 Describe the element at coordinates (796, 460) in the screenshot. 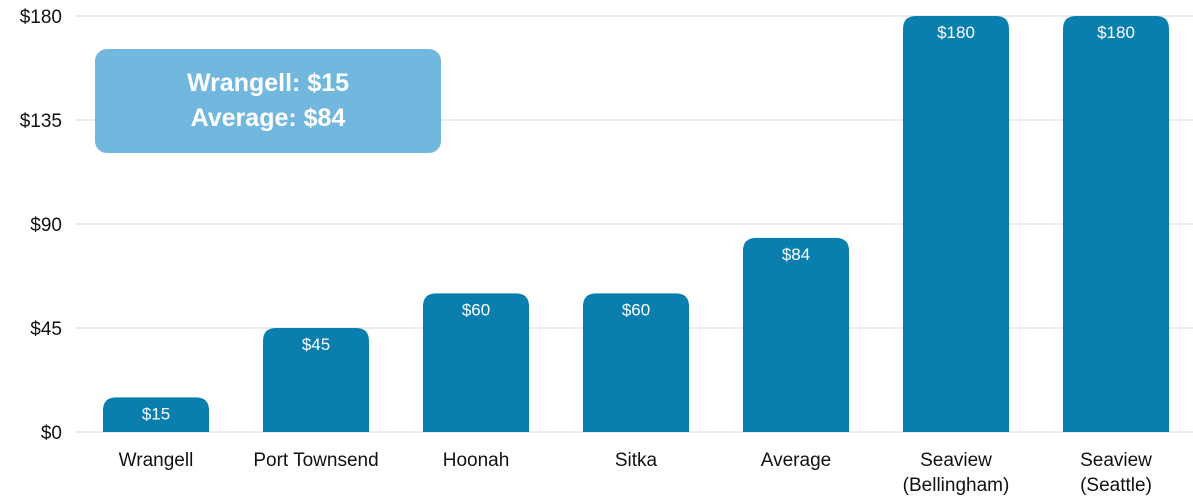

I see `x-tick-label: Average` at that location.